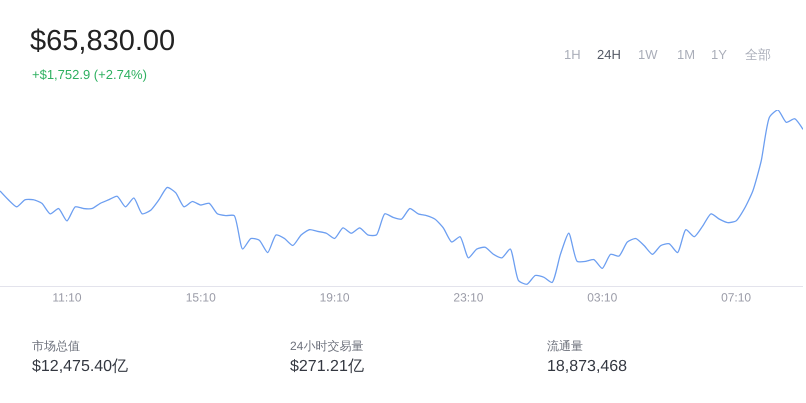 The height and width of the screenshot is (403, 806). I want to click on x-tick-label: 19:10, so click(335, 297).